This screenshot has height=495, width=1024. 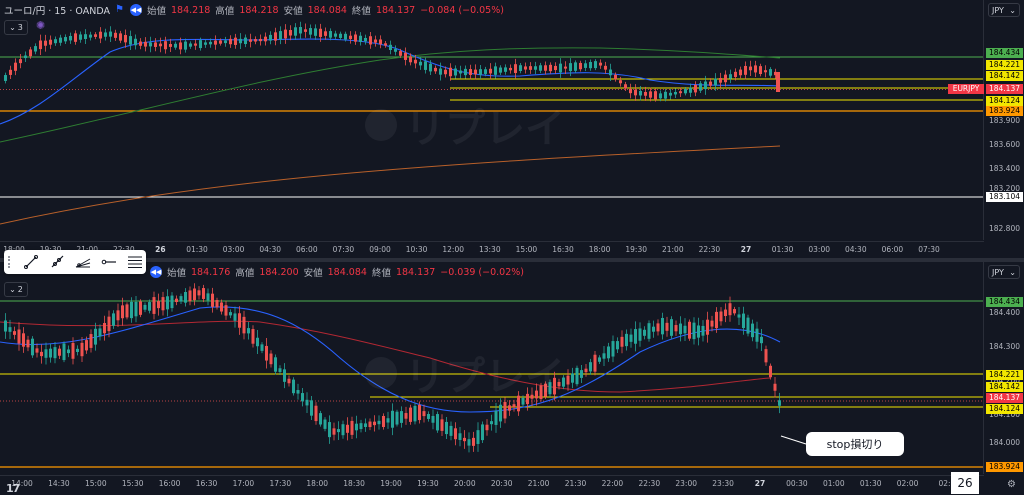 What do you see at coordinates (855, 444) in the screenshot?
I see `stop-loss-callout: stop損切り` at bounding box center [855, 444].